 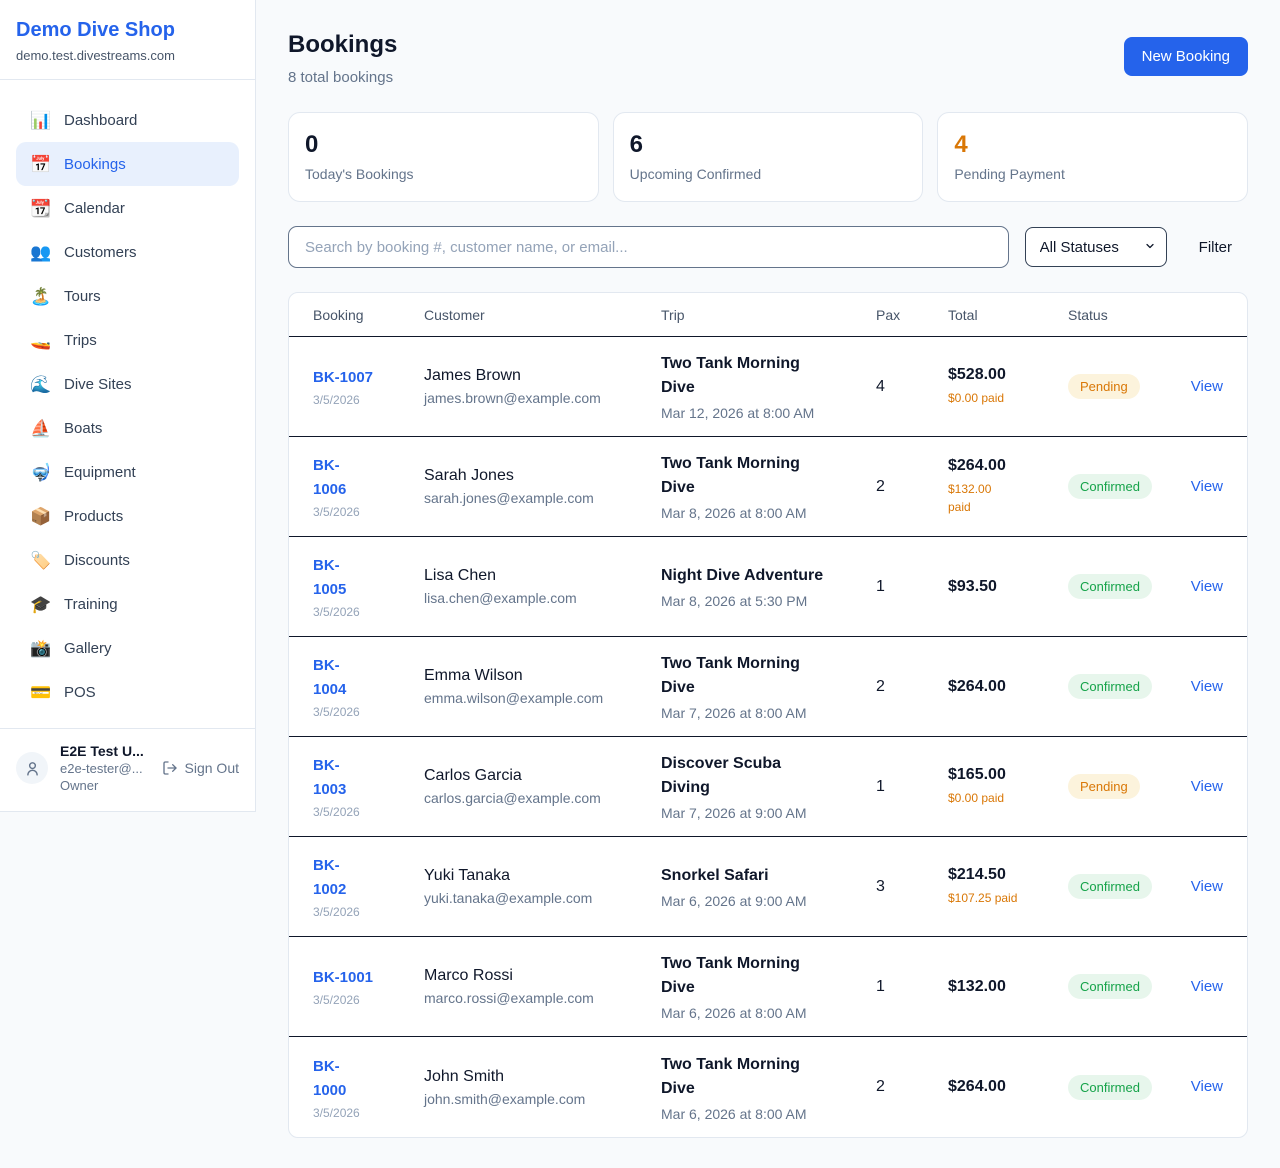 What do you see at coordinates (1088, 314) in the screenshot?
I see `column-header-status: Status` at bounding box center [1088, 314].